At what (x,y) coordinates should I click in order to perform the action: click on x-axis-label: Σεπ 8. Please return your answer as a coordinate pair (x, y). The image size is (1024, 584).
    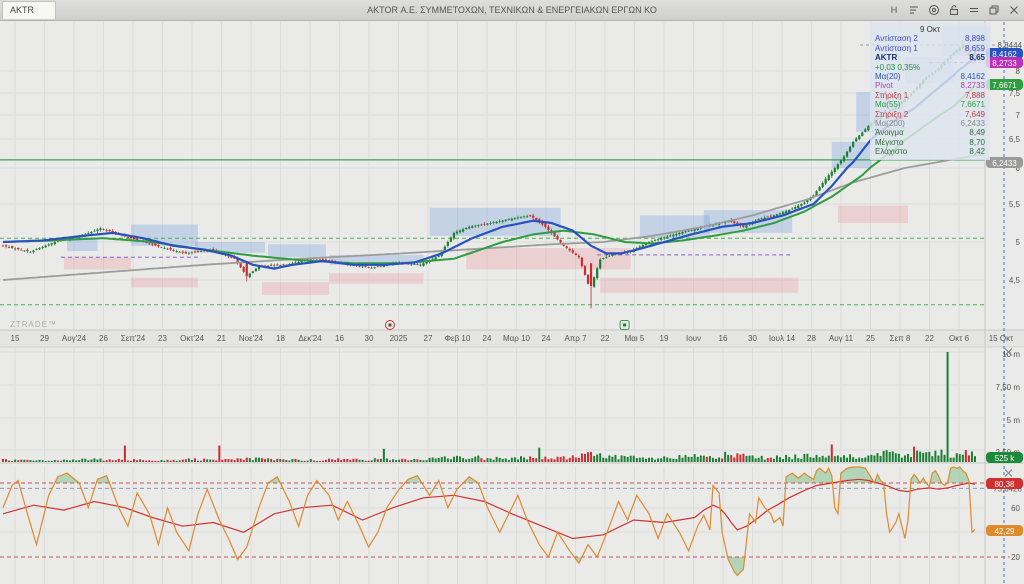
    Looking at the image, I should click on (900, 338).